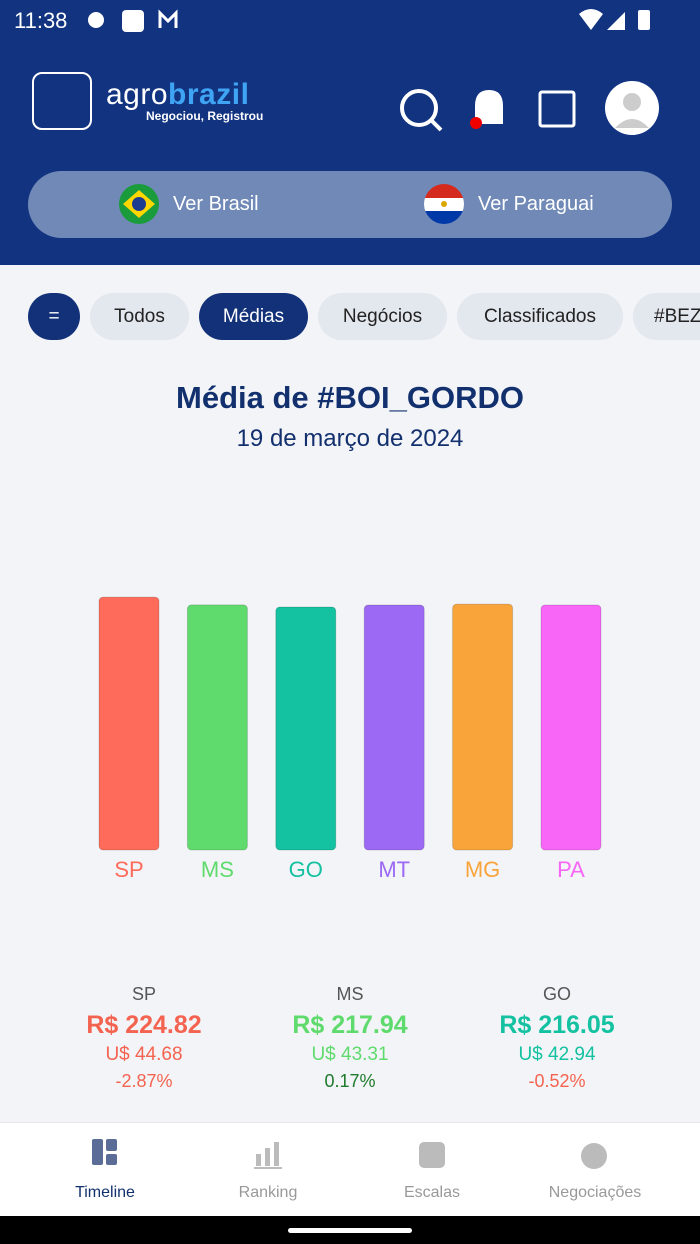 This screenshot has height=1244, width=700. I want to click on chart-subtitle: 19 de março de 2024, so click(350, 438).